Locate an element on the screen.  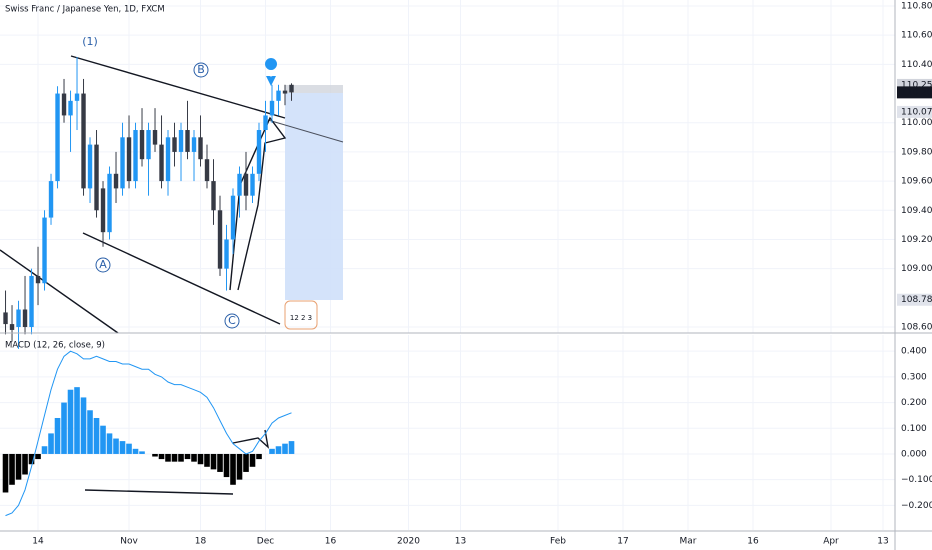
y-tick-label: 109.400 is located at coordinates (916, 211).